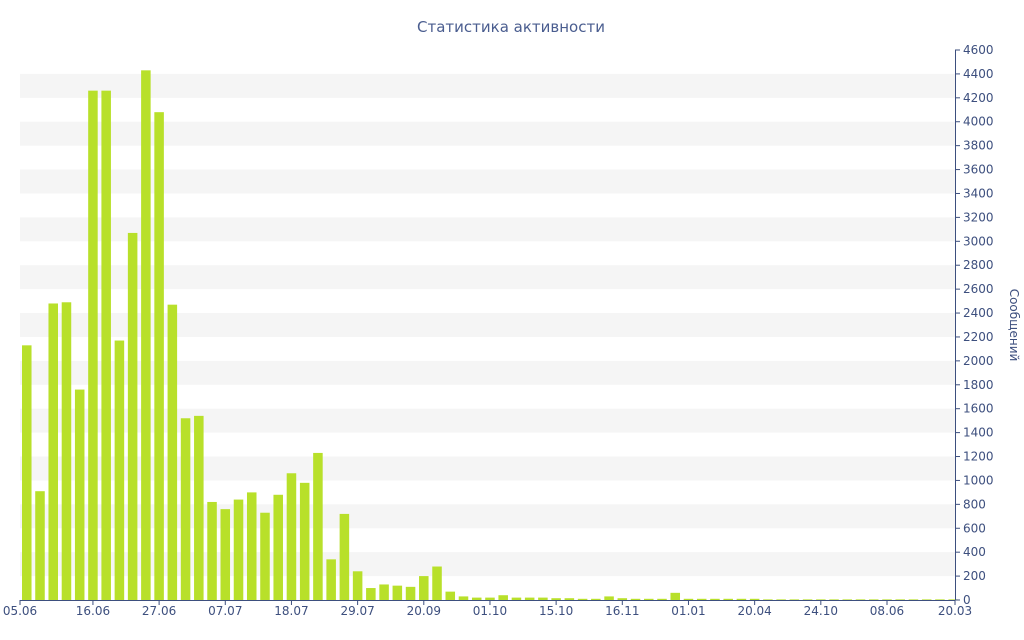 This screenshot has height=640, width=1024. What do you see at coordinates (556, 611) in the screenshot?
I see `x-tick-label: 15.10` at bounding box center [556, 611].